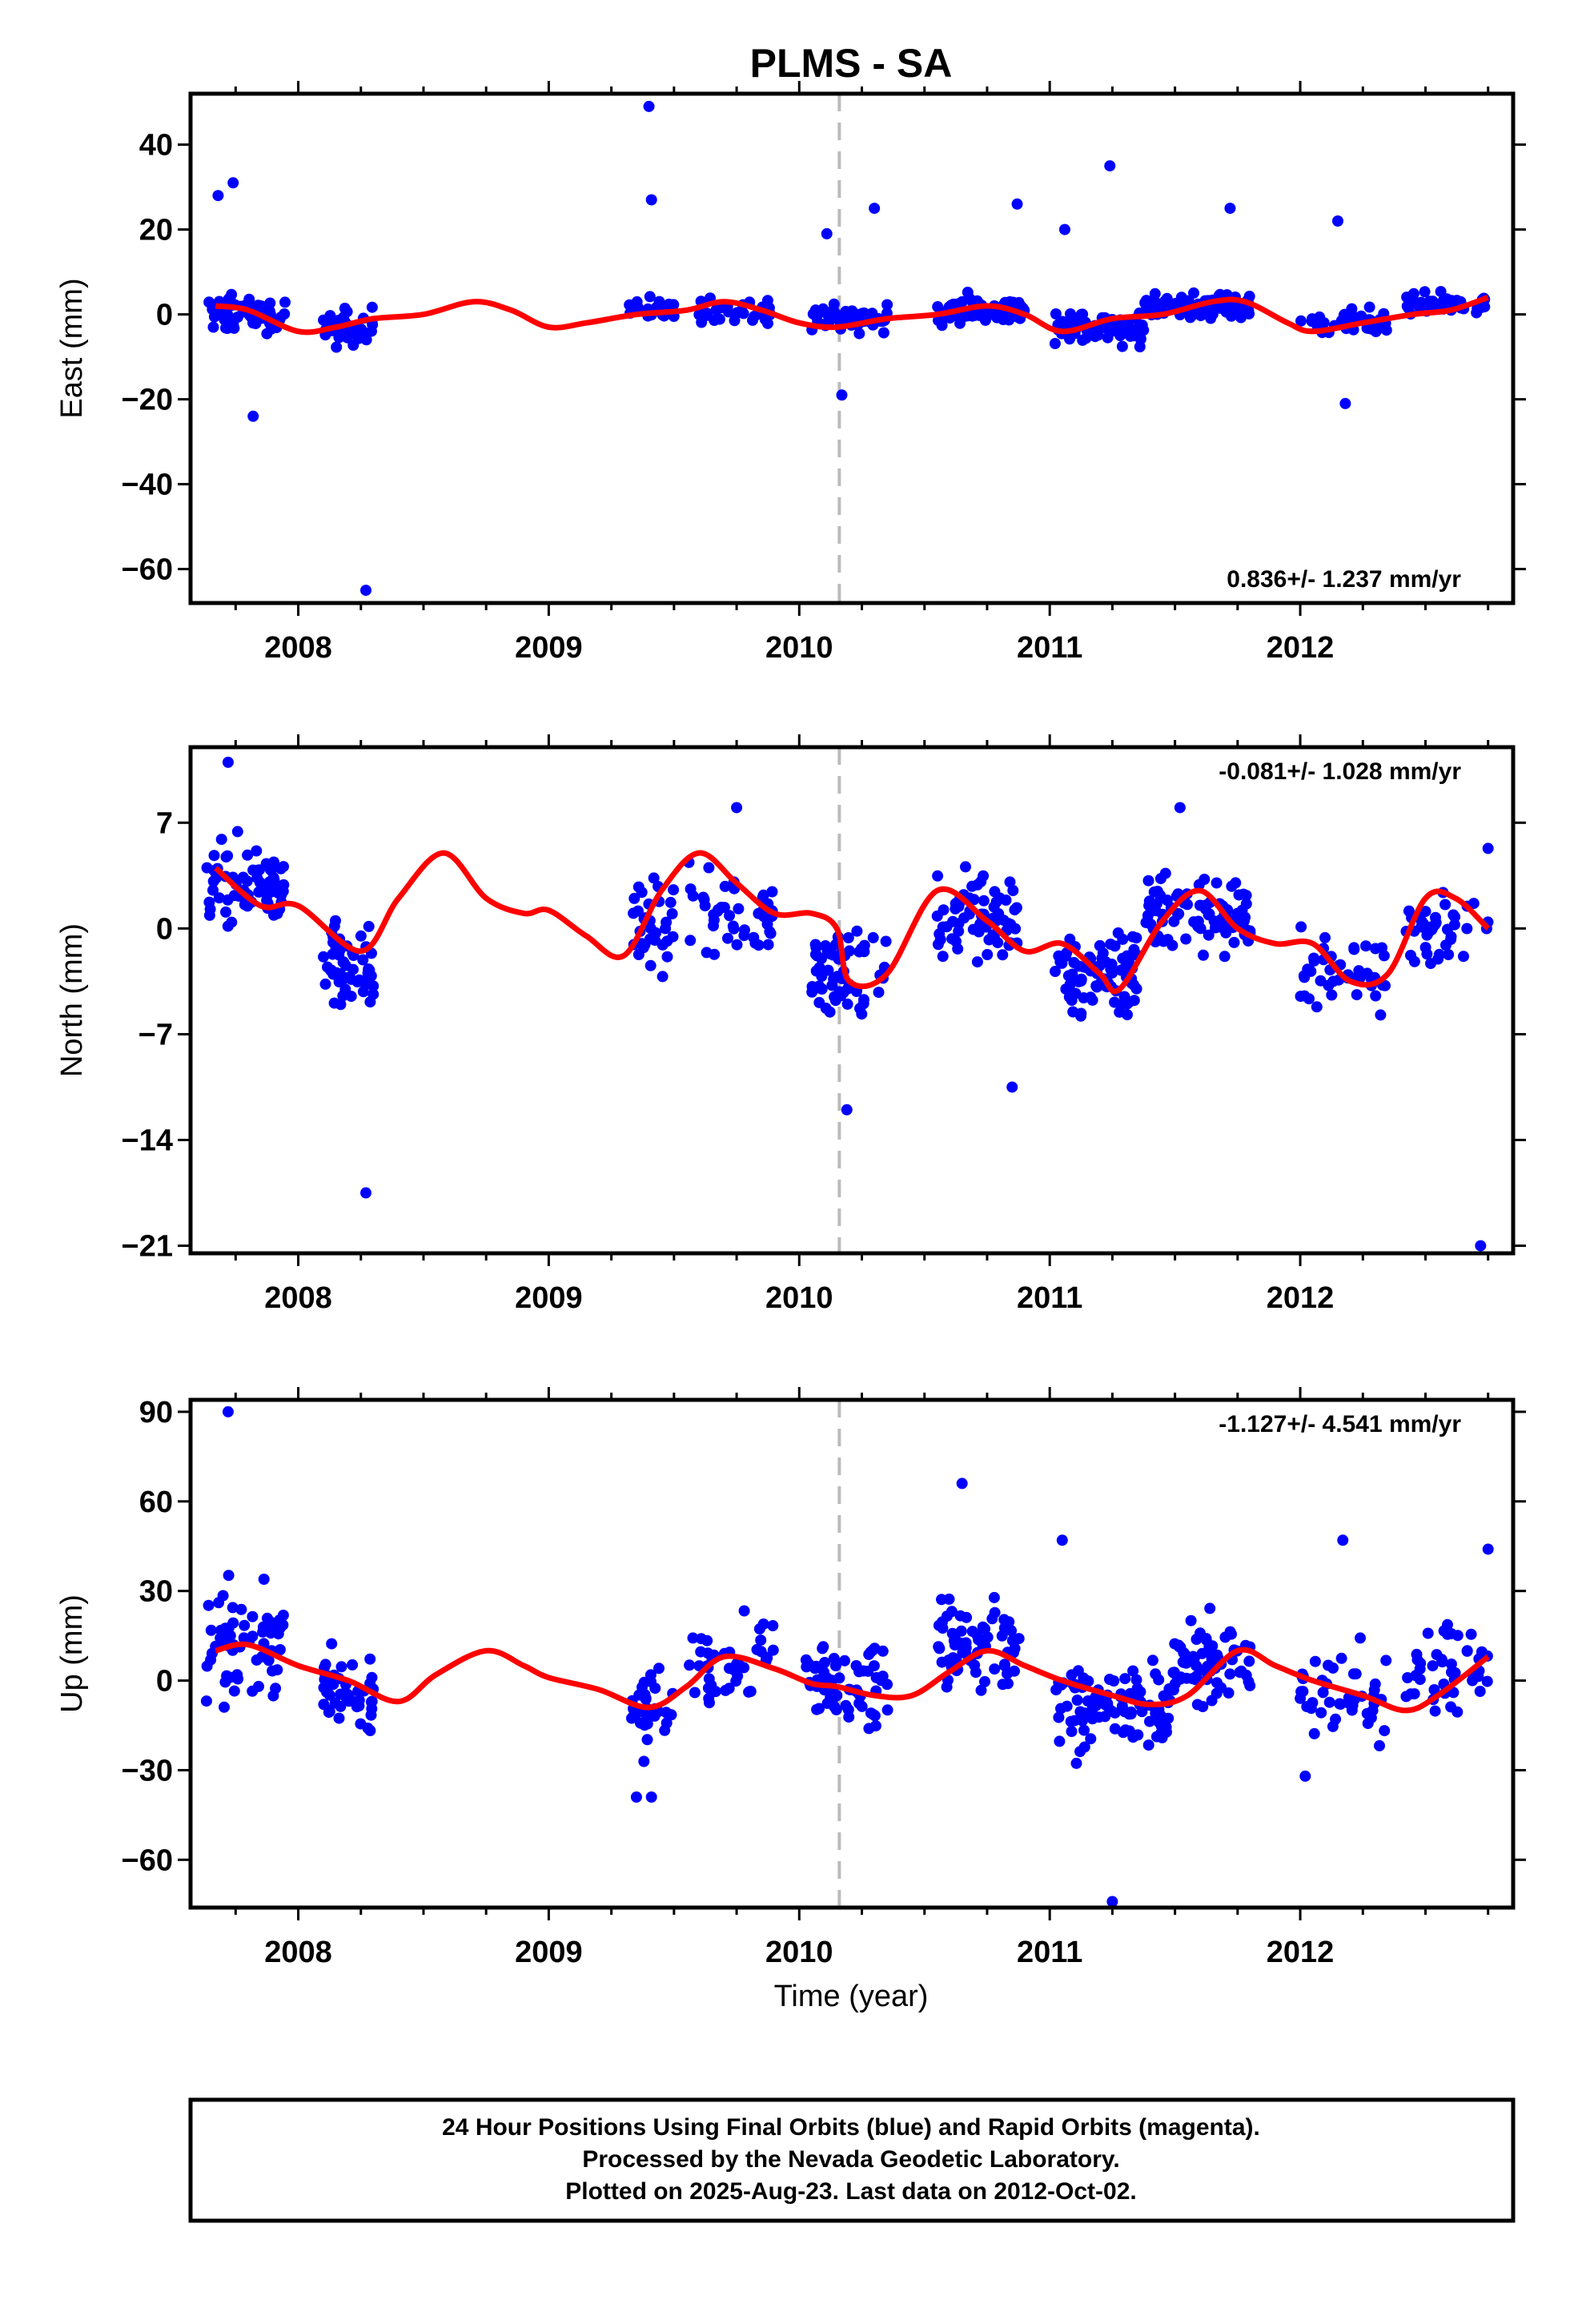 The height and width of the screenshot is (2324, 1582). What do you see at coordinates (851, 63) in the screenshot?
I see `chart-title: PLMS - SA` at bounding box center [851, 63].